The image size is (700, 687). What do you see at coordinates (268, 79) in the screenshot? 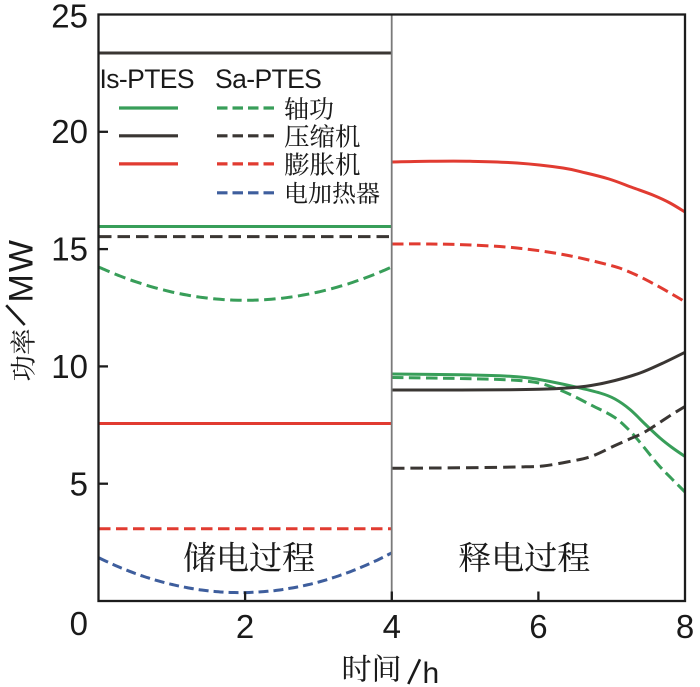
I see `svg-text: Sa-PTES` at bounding box center [268, 79].